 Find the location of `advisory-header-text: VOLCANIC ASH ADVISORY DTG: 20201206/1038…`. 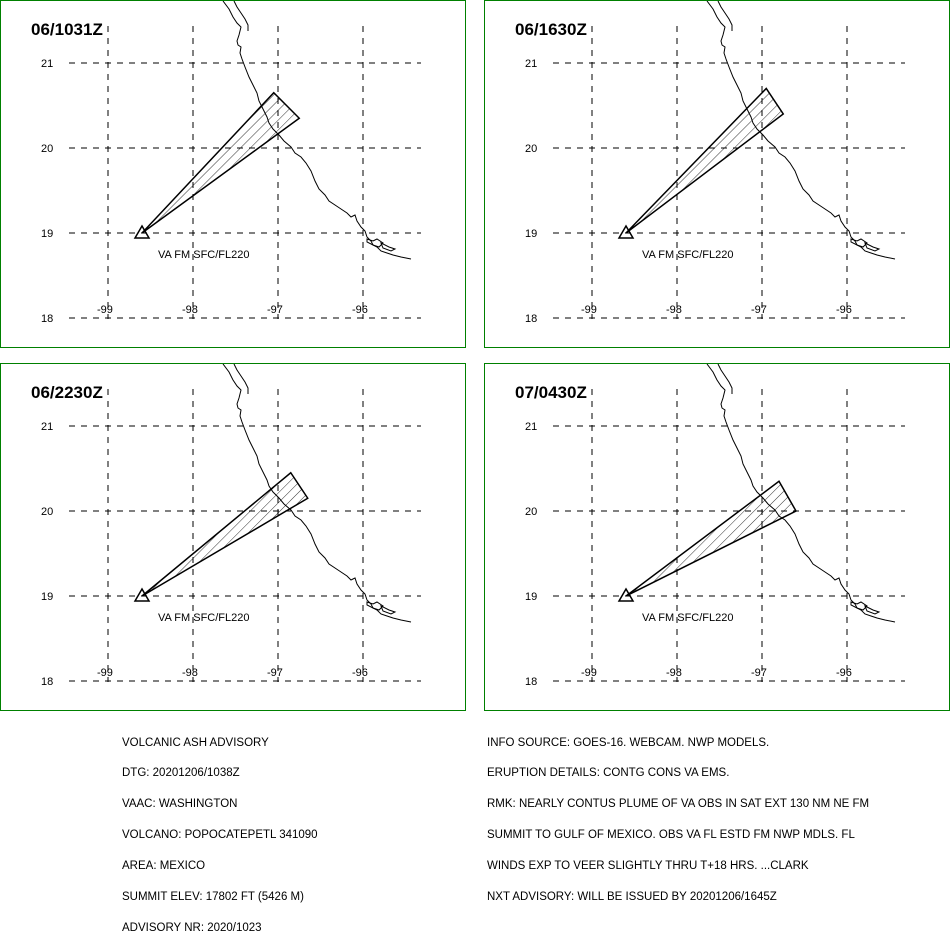

advisory-header-text: VOLCANIC ASH ADVISORY DTG: 20201206/1038… is located at coordinates (220, 830).